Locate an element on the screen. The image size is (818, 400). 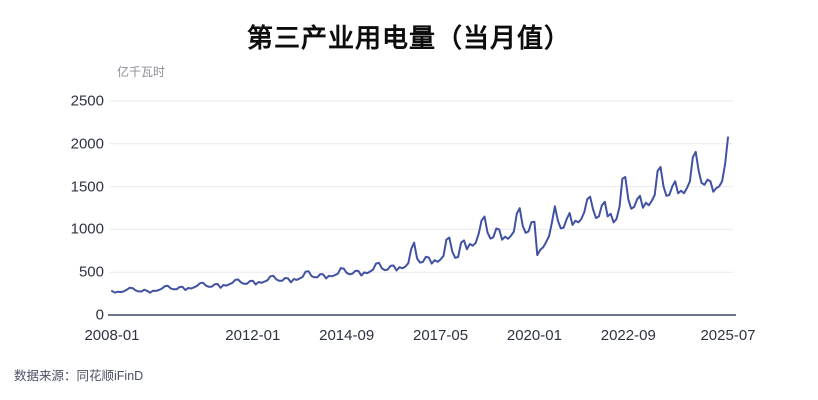
y-tick-label: 2000 is located at coordinates (87, 144).